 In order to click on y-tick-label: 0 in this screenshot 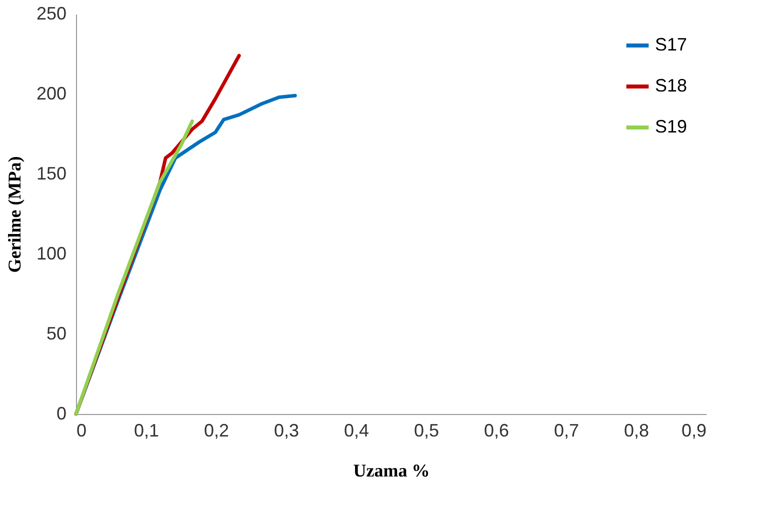, I will do `click(61, 414)`.